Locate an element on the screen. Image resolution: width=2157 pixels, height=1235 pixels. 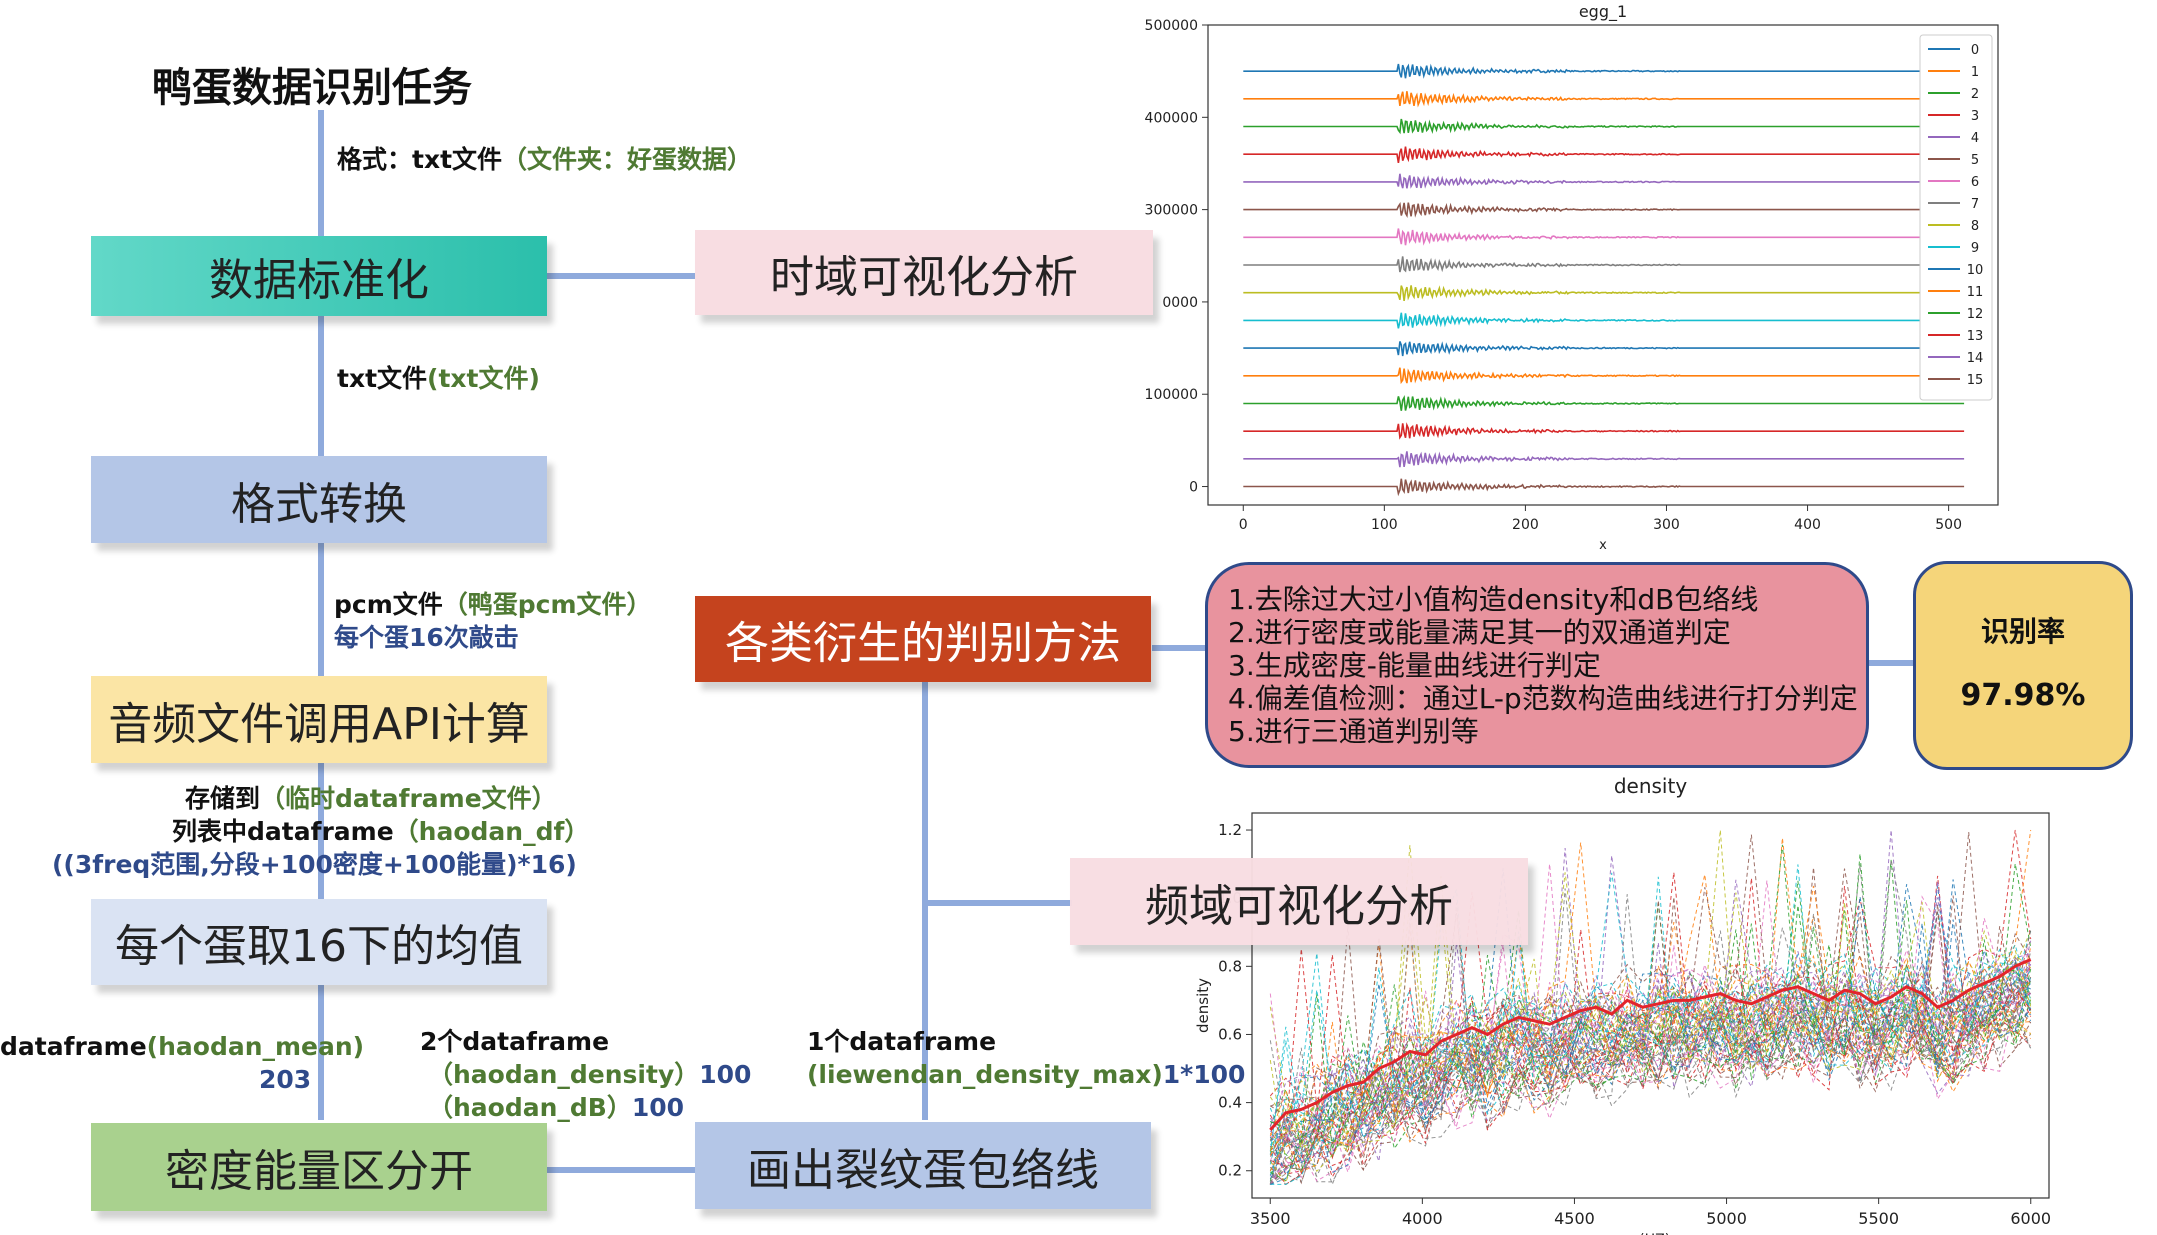
pcm-label-paren: （鸭蛋pcm文件） is located at coordinates (547, 604).